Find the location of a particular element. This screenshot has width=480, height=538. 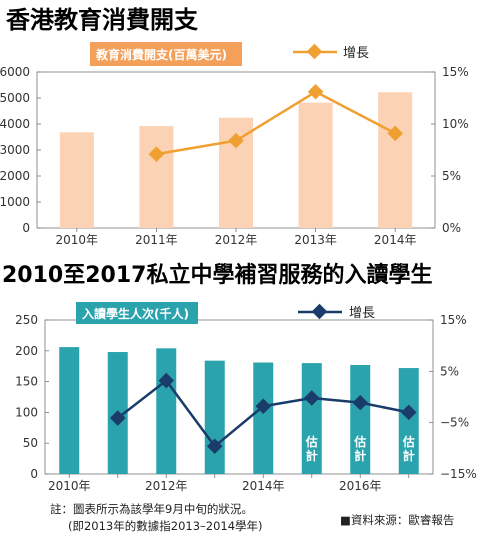

chart1-legend-marker is located at coordinates (314, 51).